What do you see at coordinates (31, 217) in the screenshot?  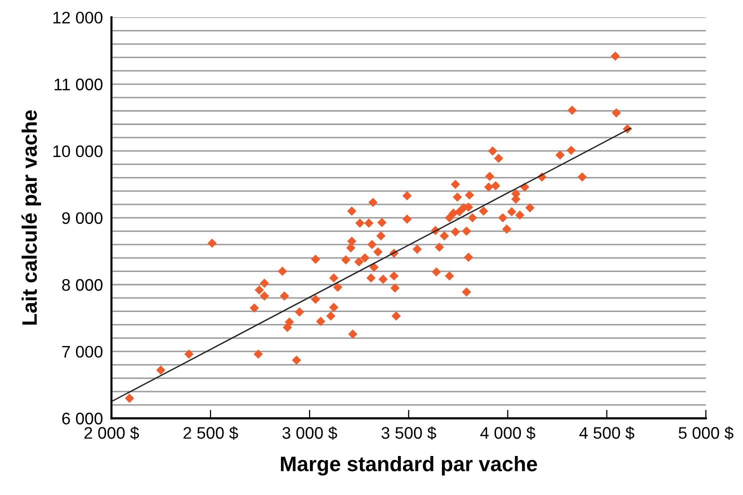 I see `y-axis-title: Lait calculé par vache` at bounding box center [31, 217].